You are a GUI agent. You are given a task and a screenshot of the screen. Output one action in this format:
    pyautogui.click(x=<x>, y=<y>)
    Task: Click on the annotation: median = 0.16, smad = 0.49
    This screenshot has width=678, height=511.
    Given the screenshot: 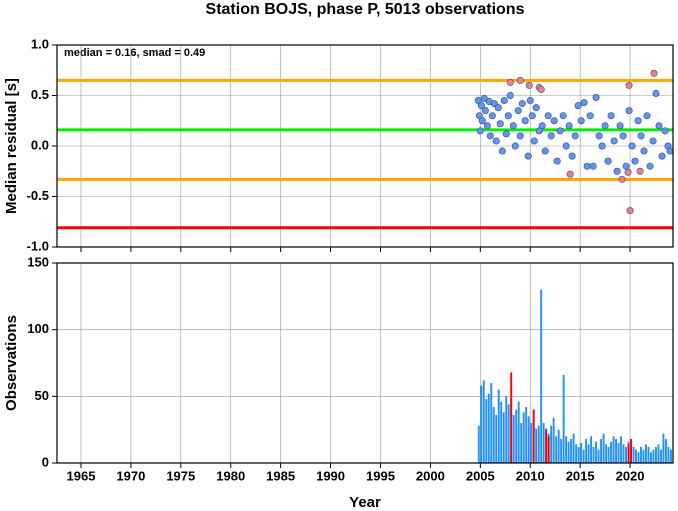 What is the action you would take?
    pyautogui.click(x=134, y=53)
    